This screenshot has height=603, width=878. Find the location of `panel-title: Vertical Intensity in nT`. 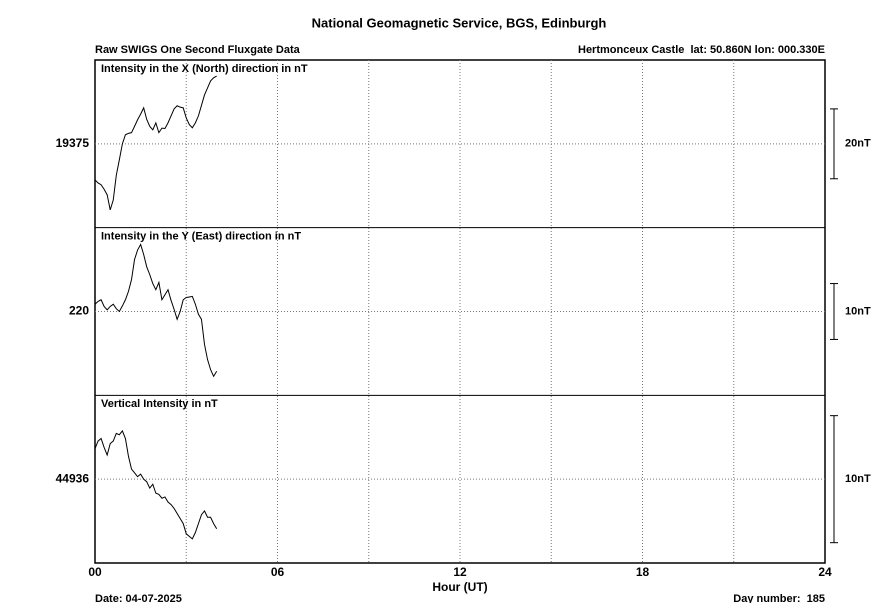

panel-title: Vertical Intensity in nT is located at coordinates (159, 404).